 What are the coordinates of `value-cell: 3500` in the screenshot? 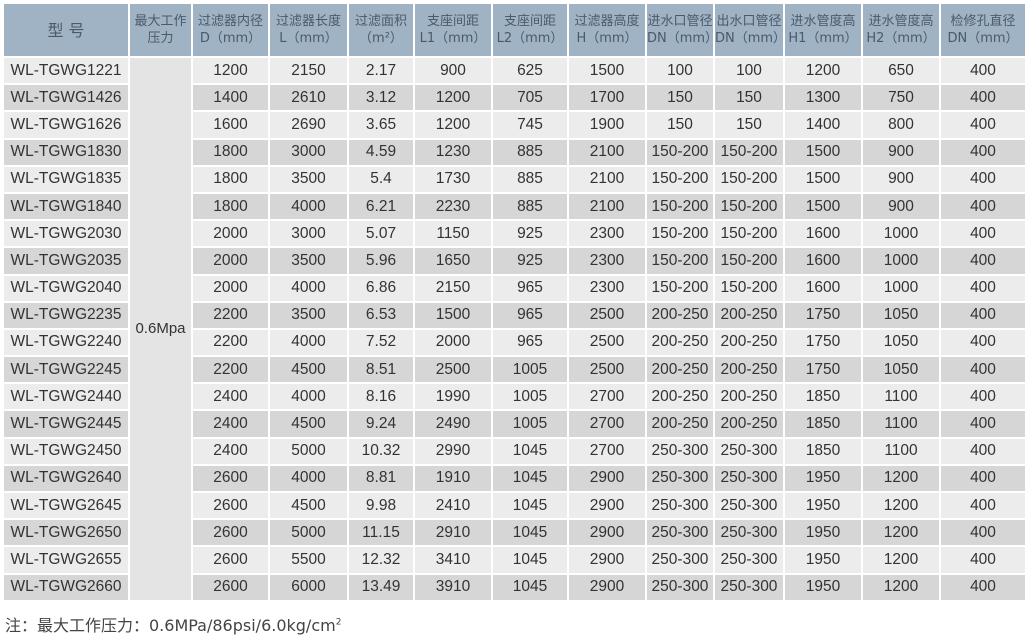 It's located at (308, 315).